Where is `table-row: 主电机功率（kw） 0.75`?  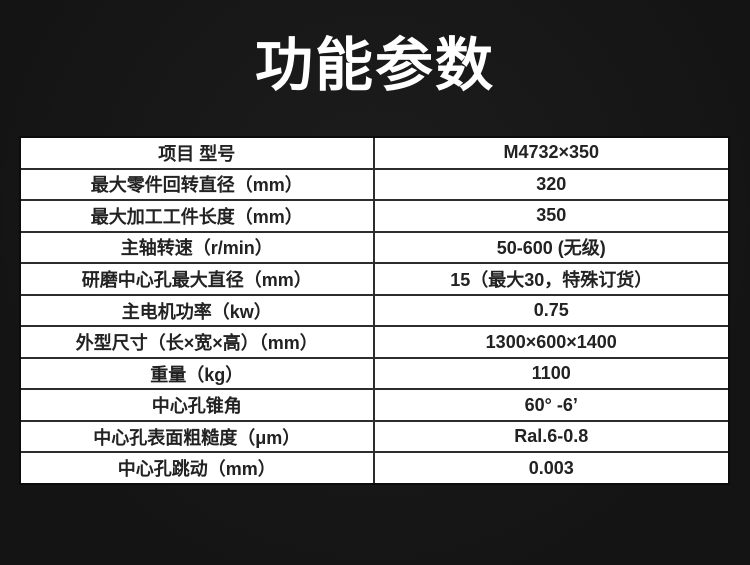
table-row: 主电机功率（kw） 0.75 is located at coordinates (374, 309).